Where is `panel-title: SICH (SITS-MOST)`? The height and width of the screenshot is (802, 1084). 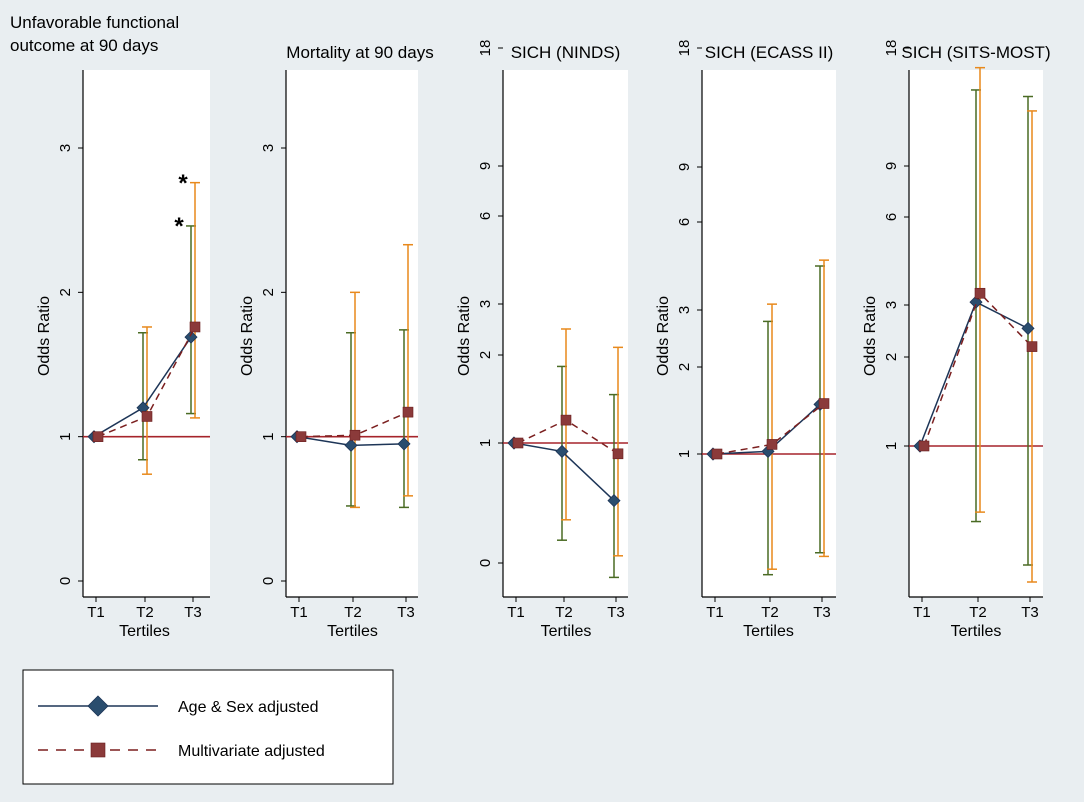
panel-title: SICH (SITS-MOST) is located at coordinates (975, 52).